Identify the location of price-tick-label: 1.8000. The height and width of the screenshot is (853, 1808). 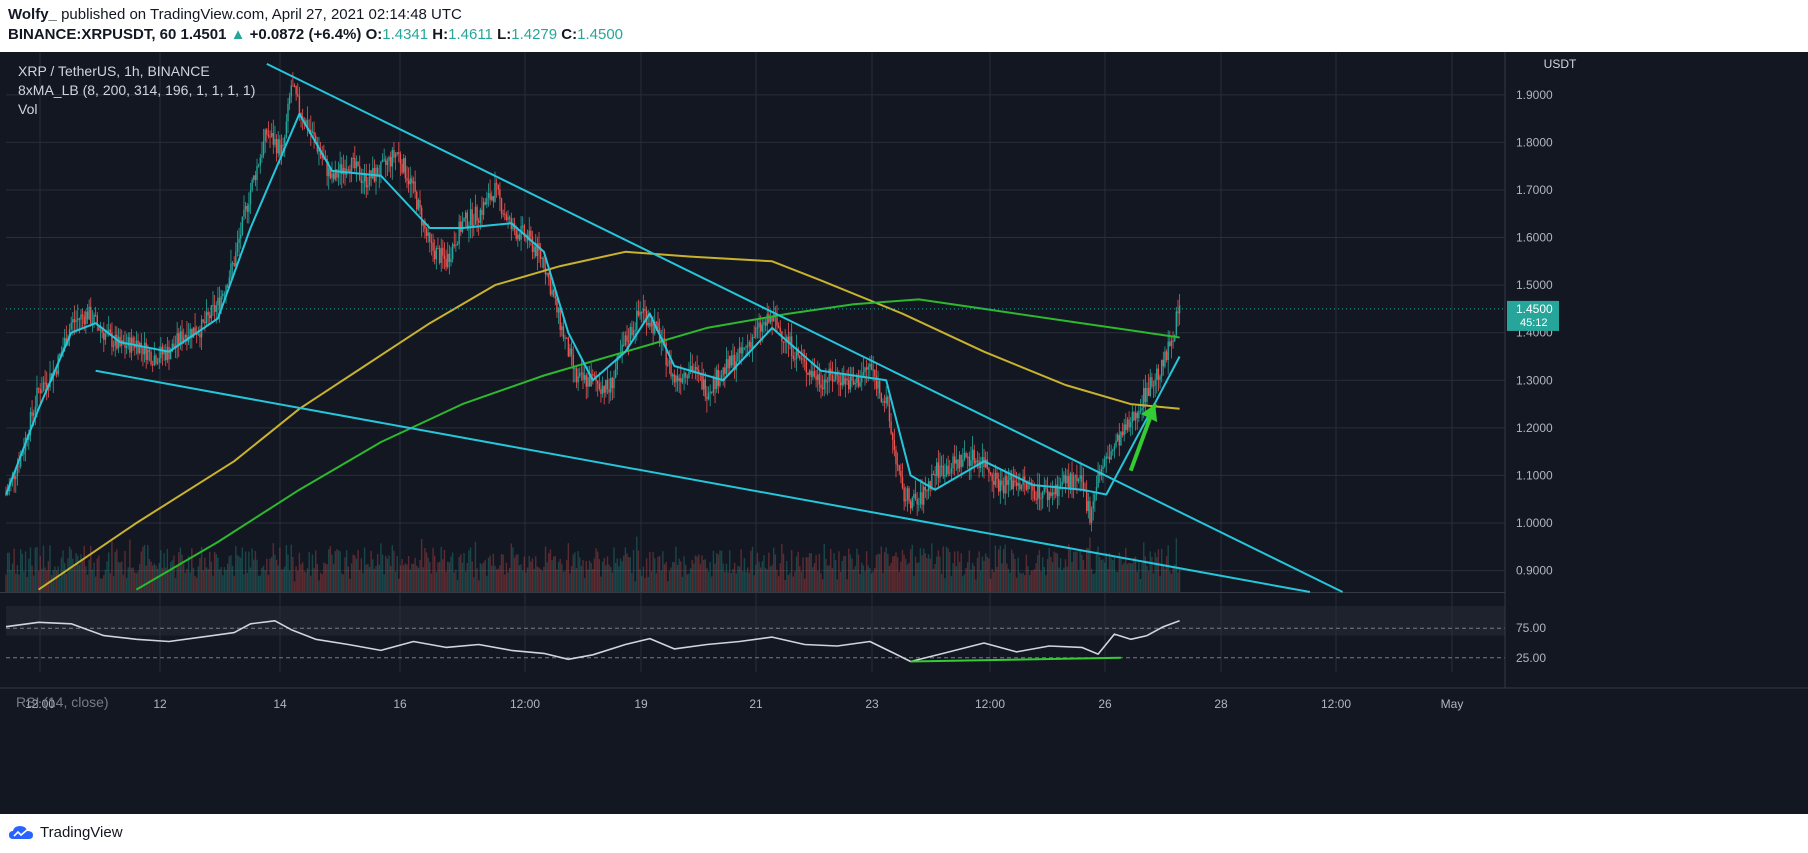
(1534, 142).